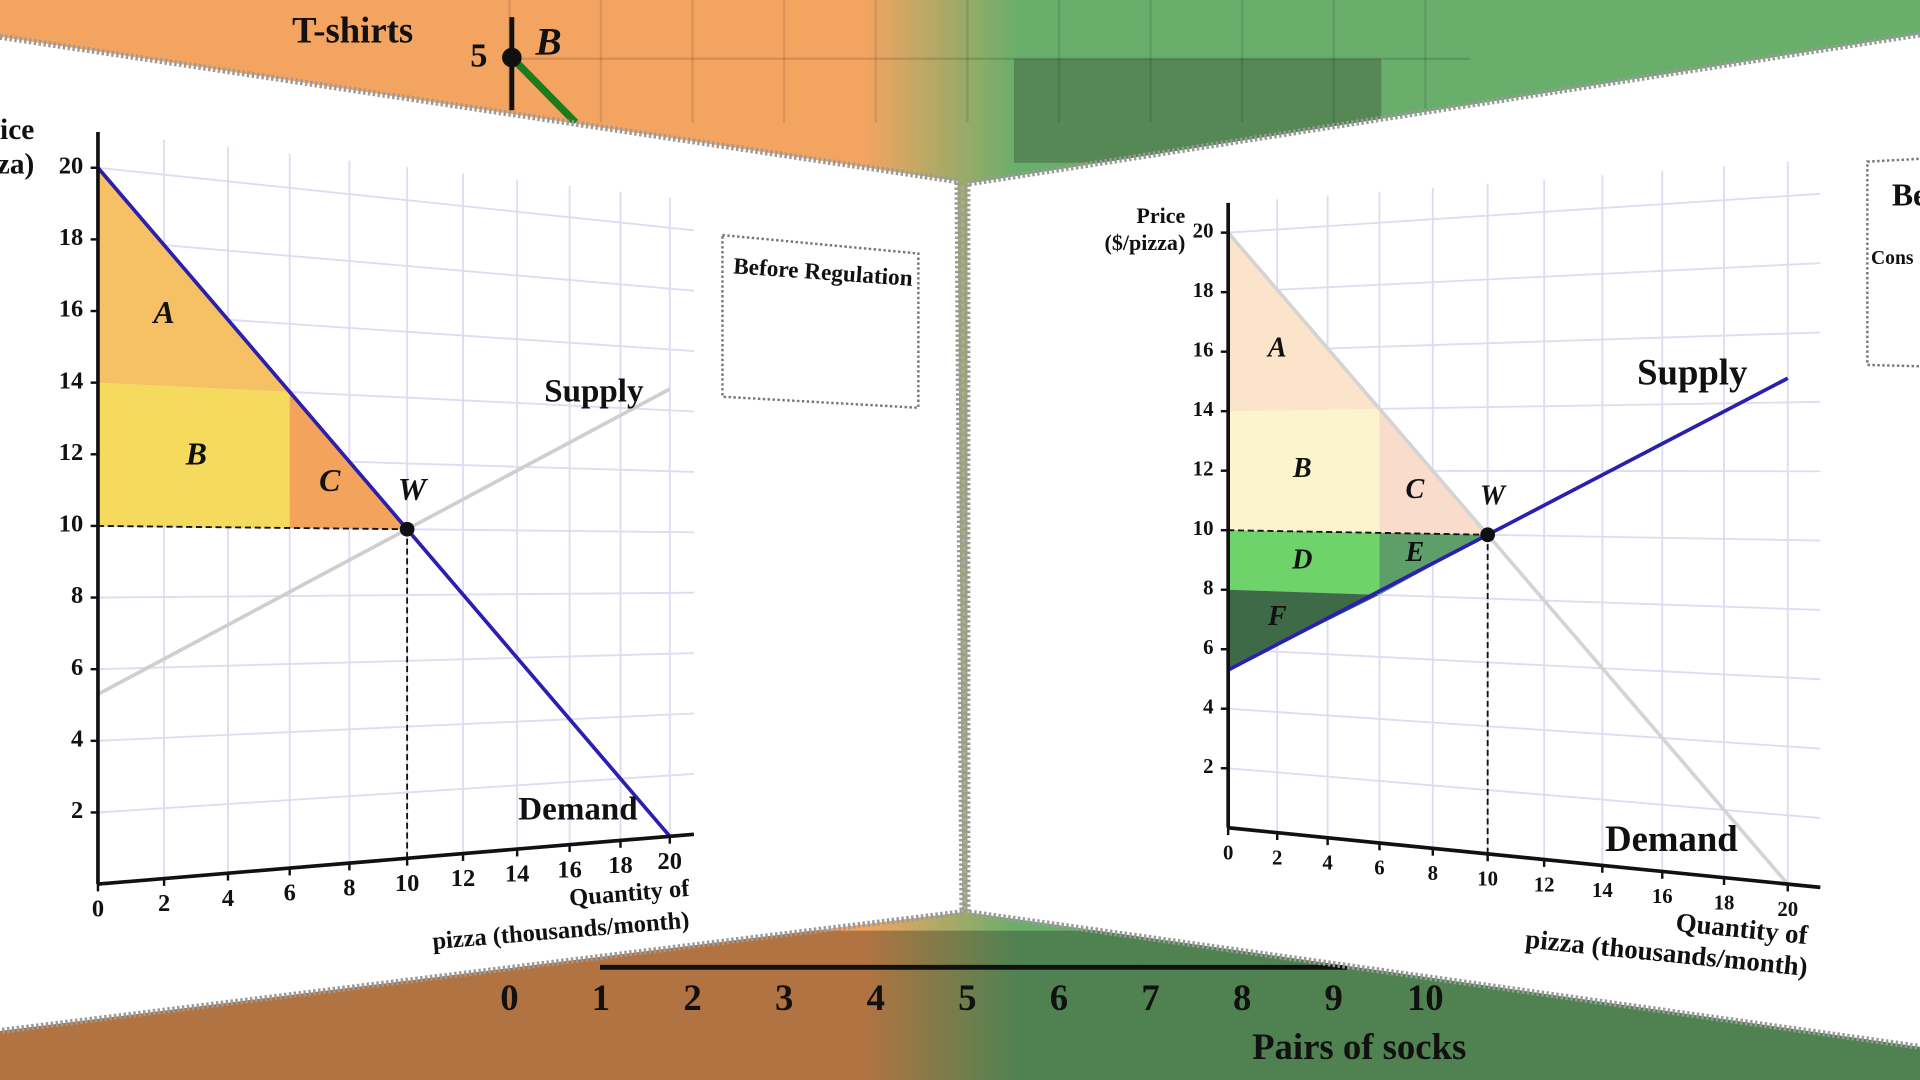  What do you see at coordinates (1906, 195) in the screenshot?
I see `box-title: Be` at bounding box center [1906, 195].